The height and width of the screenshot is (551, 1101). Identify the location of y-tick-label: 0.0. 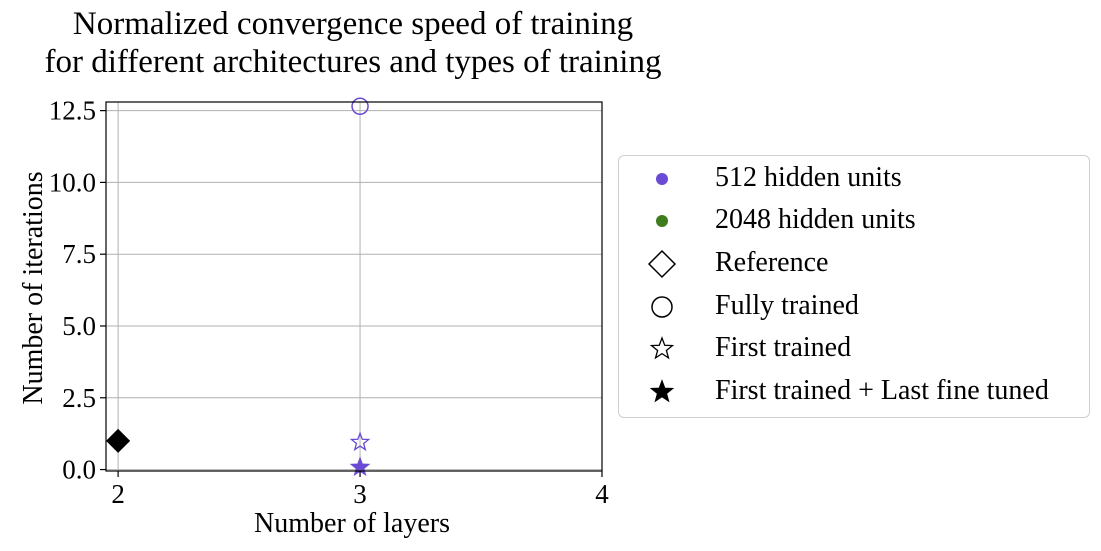
(79, 470).